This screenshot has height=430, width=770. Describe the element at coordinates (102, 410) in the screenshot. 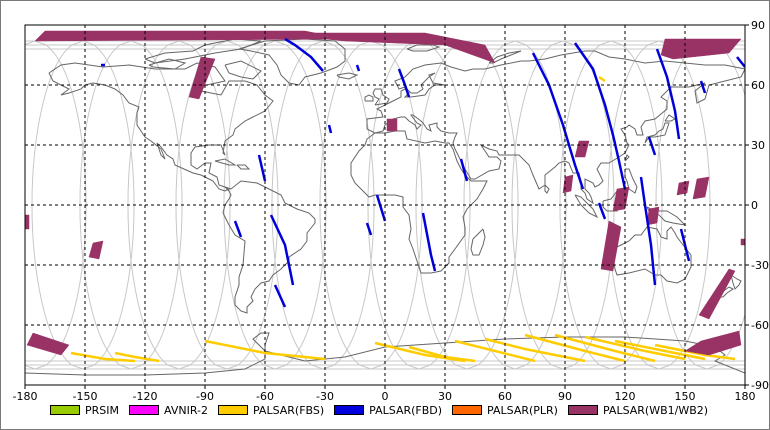

I see `legend-label: PRSIM` at that location.